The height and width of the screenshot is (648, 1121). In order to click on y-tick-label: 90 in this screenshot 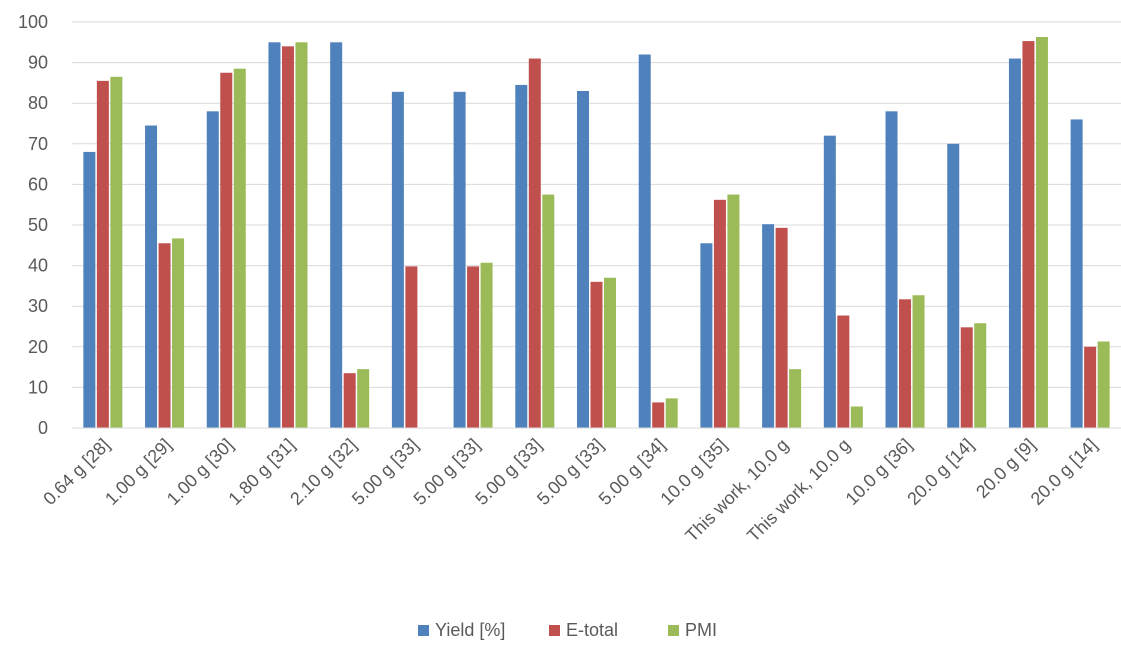, I will do `click(38, 63)`.